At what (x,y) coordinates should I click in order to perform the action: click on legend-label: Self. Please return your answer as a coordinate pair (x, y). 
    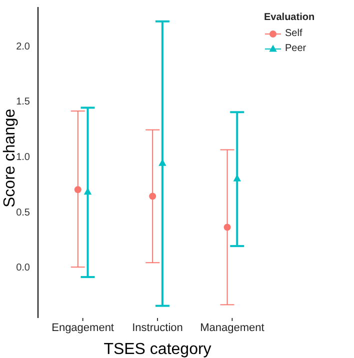
    Looking at the image, I should click on (293, 33).